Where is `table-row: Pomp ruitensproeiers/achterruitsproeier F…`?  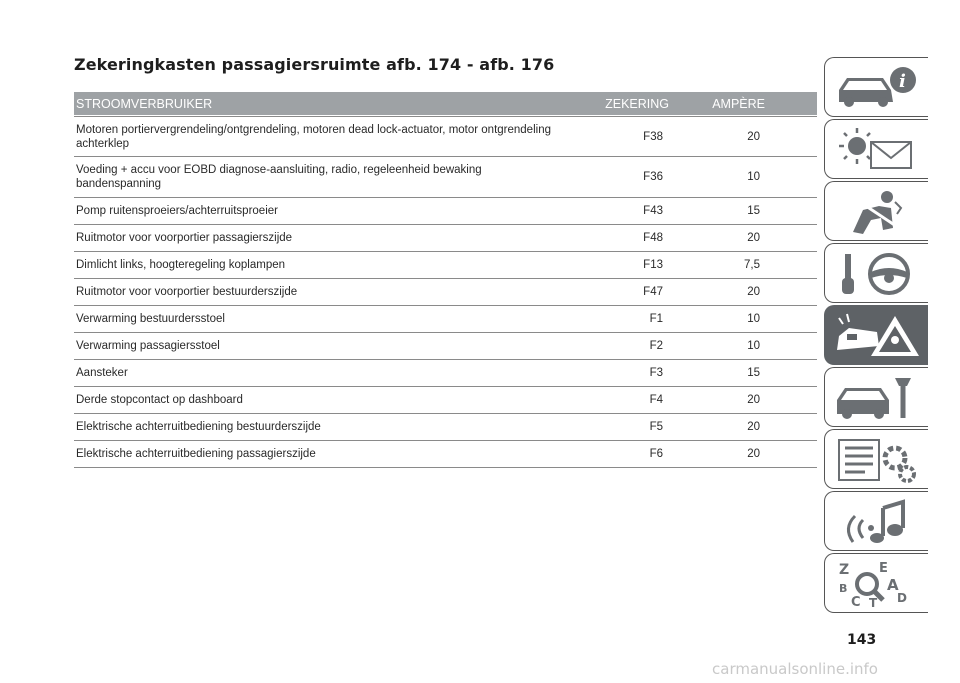
table-row: Pomp ruitensproeiers/achterruitsproeier F… is located at coordinates (445, 211).